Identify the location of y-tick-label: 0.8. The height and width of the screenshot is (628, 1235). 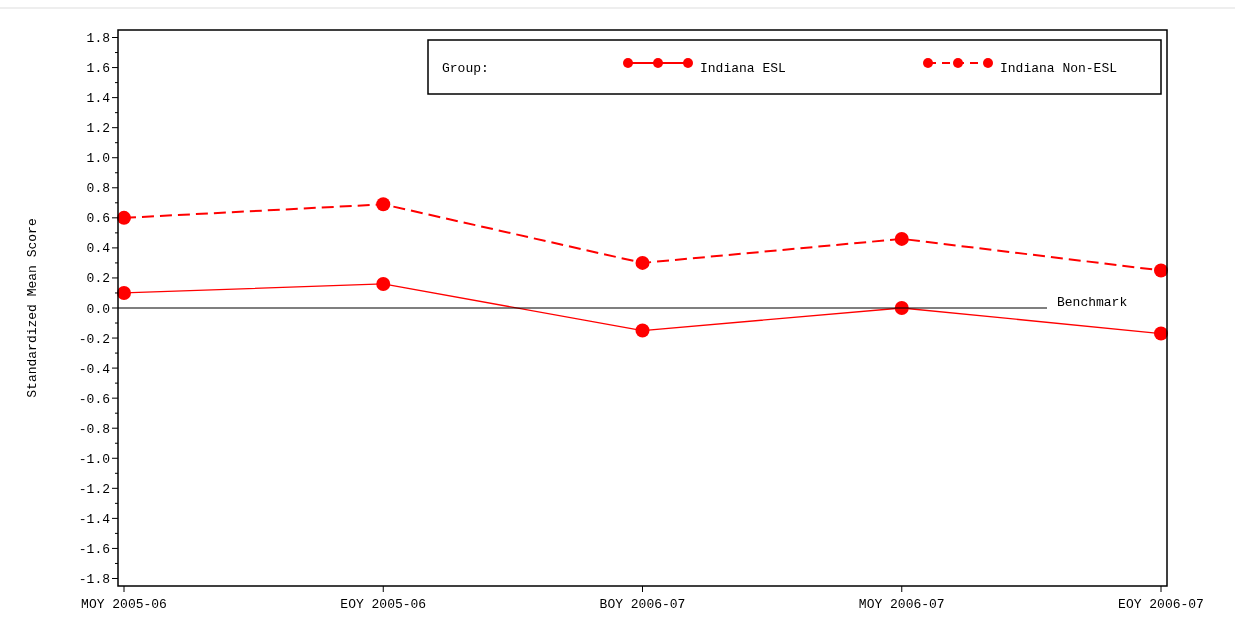
(98, 189).